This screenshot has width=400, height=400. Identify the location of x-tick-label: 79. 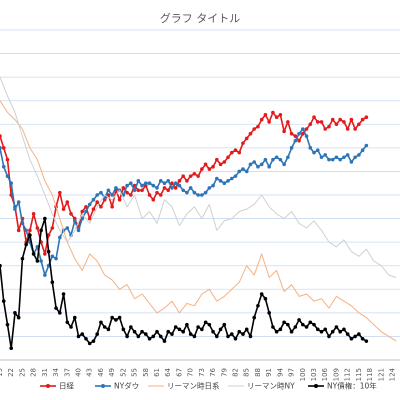
(224, 372).